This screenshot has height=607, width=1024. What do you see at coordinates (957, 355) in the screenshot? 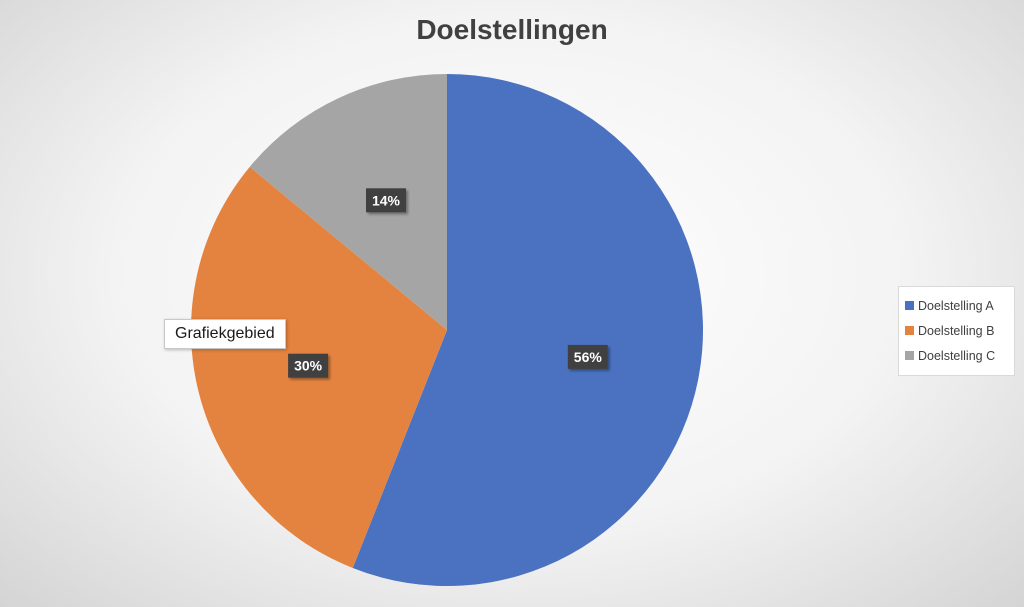
I see `legend-label: Doelstelling C` at bounding box center [957, 355].